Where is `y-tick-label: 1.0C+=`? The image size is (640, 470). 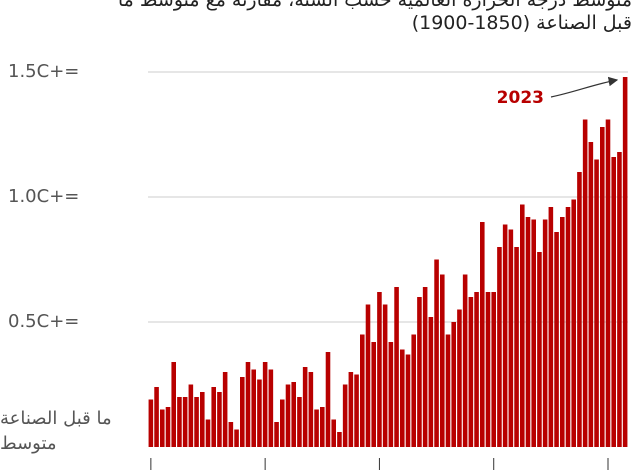 y-tick-label: 1.0C+= is located at coordinates (43, 196).